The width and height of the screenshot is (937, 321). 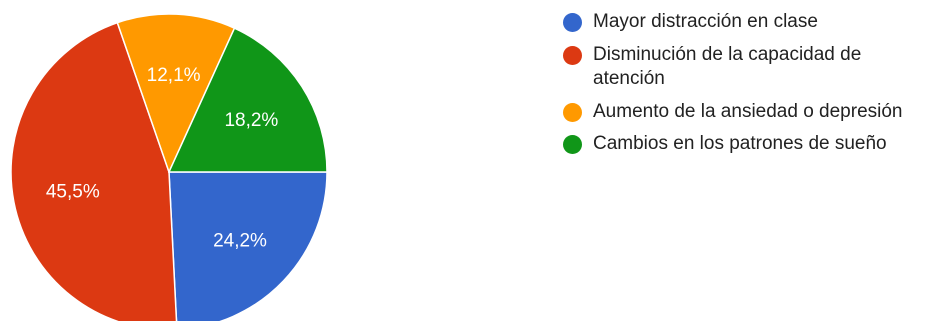 I want to click on legend-swatch-sueno, so click(x=572, y=144).